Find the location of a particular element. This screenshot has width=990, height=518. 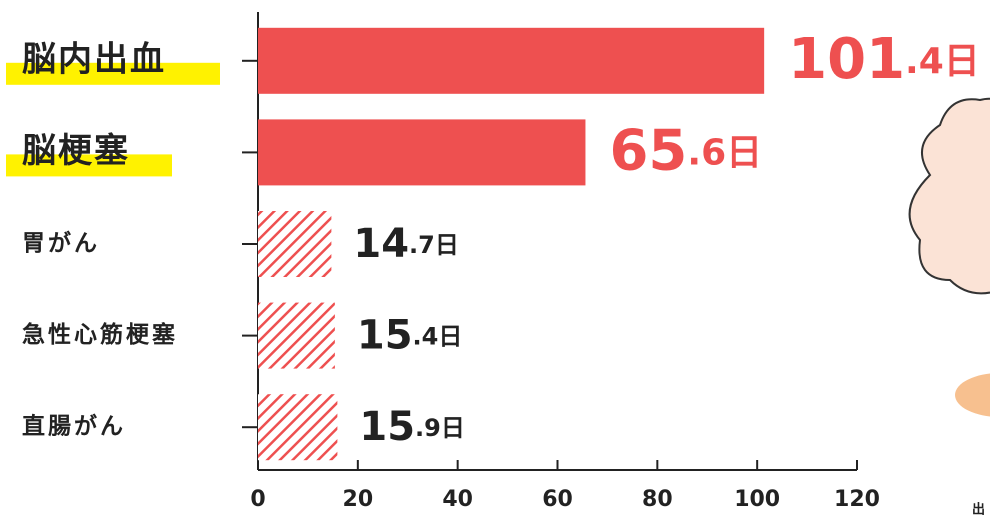

value-label: 65.6日 is located at coordinates (685, 151).